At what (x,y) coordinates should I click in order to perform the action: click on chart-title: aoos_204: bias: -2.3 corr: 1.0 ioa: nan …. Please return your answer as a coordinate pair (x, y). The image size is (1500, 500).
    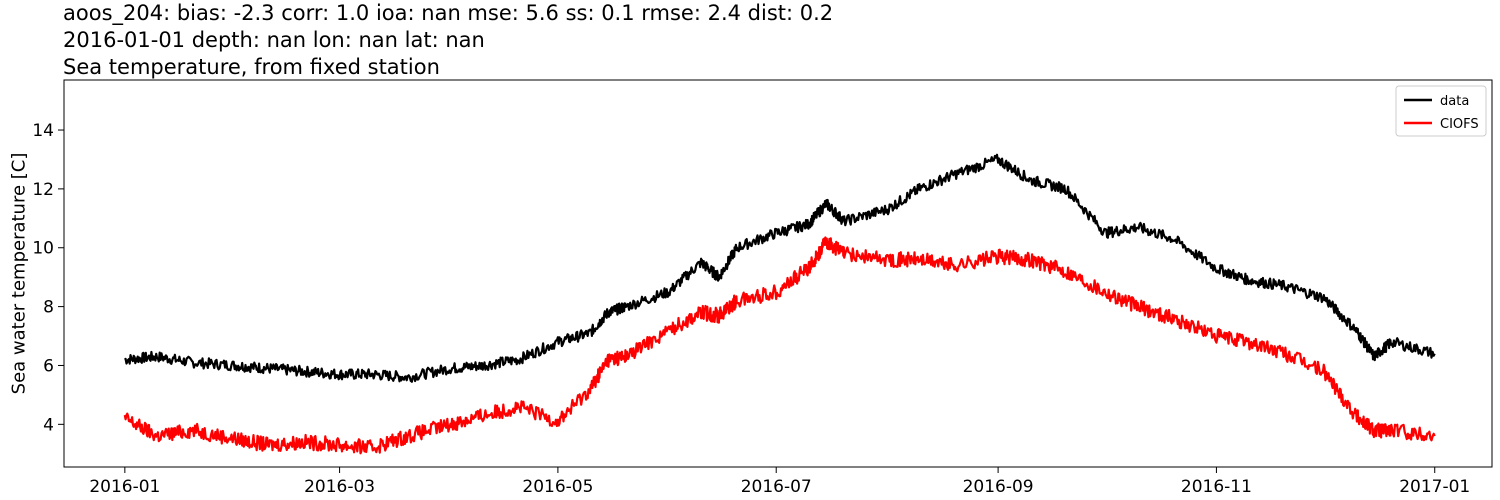
    Looking at the image, I should click on (448, 40).